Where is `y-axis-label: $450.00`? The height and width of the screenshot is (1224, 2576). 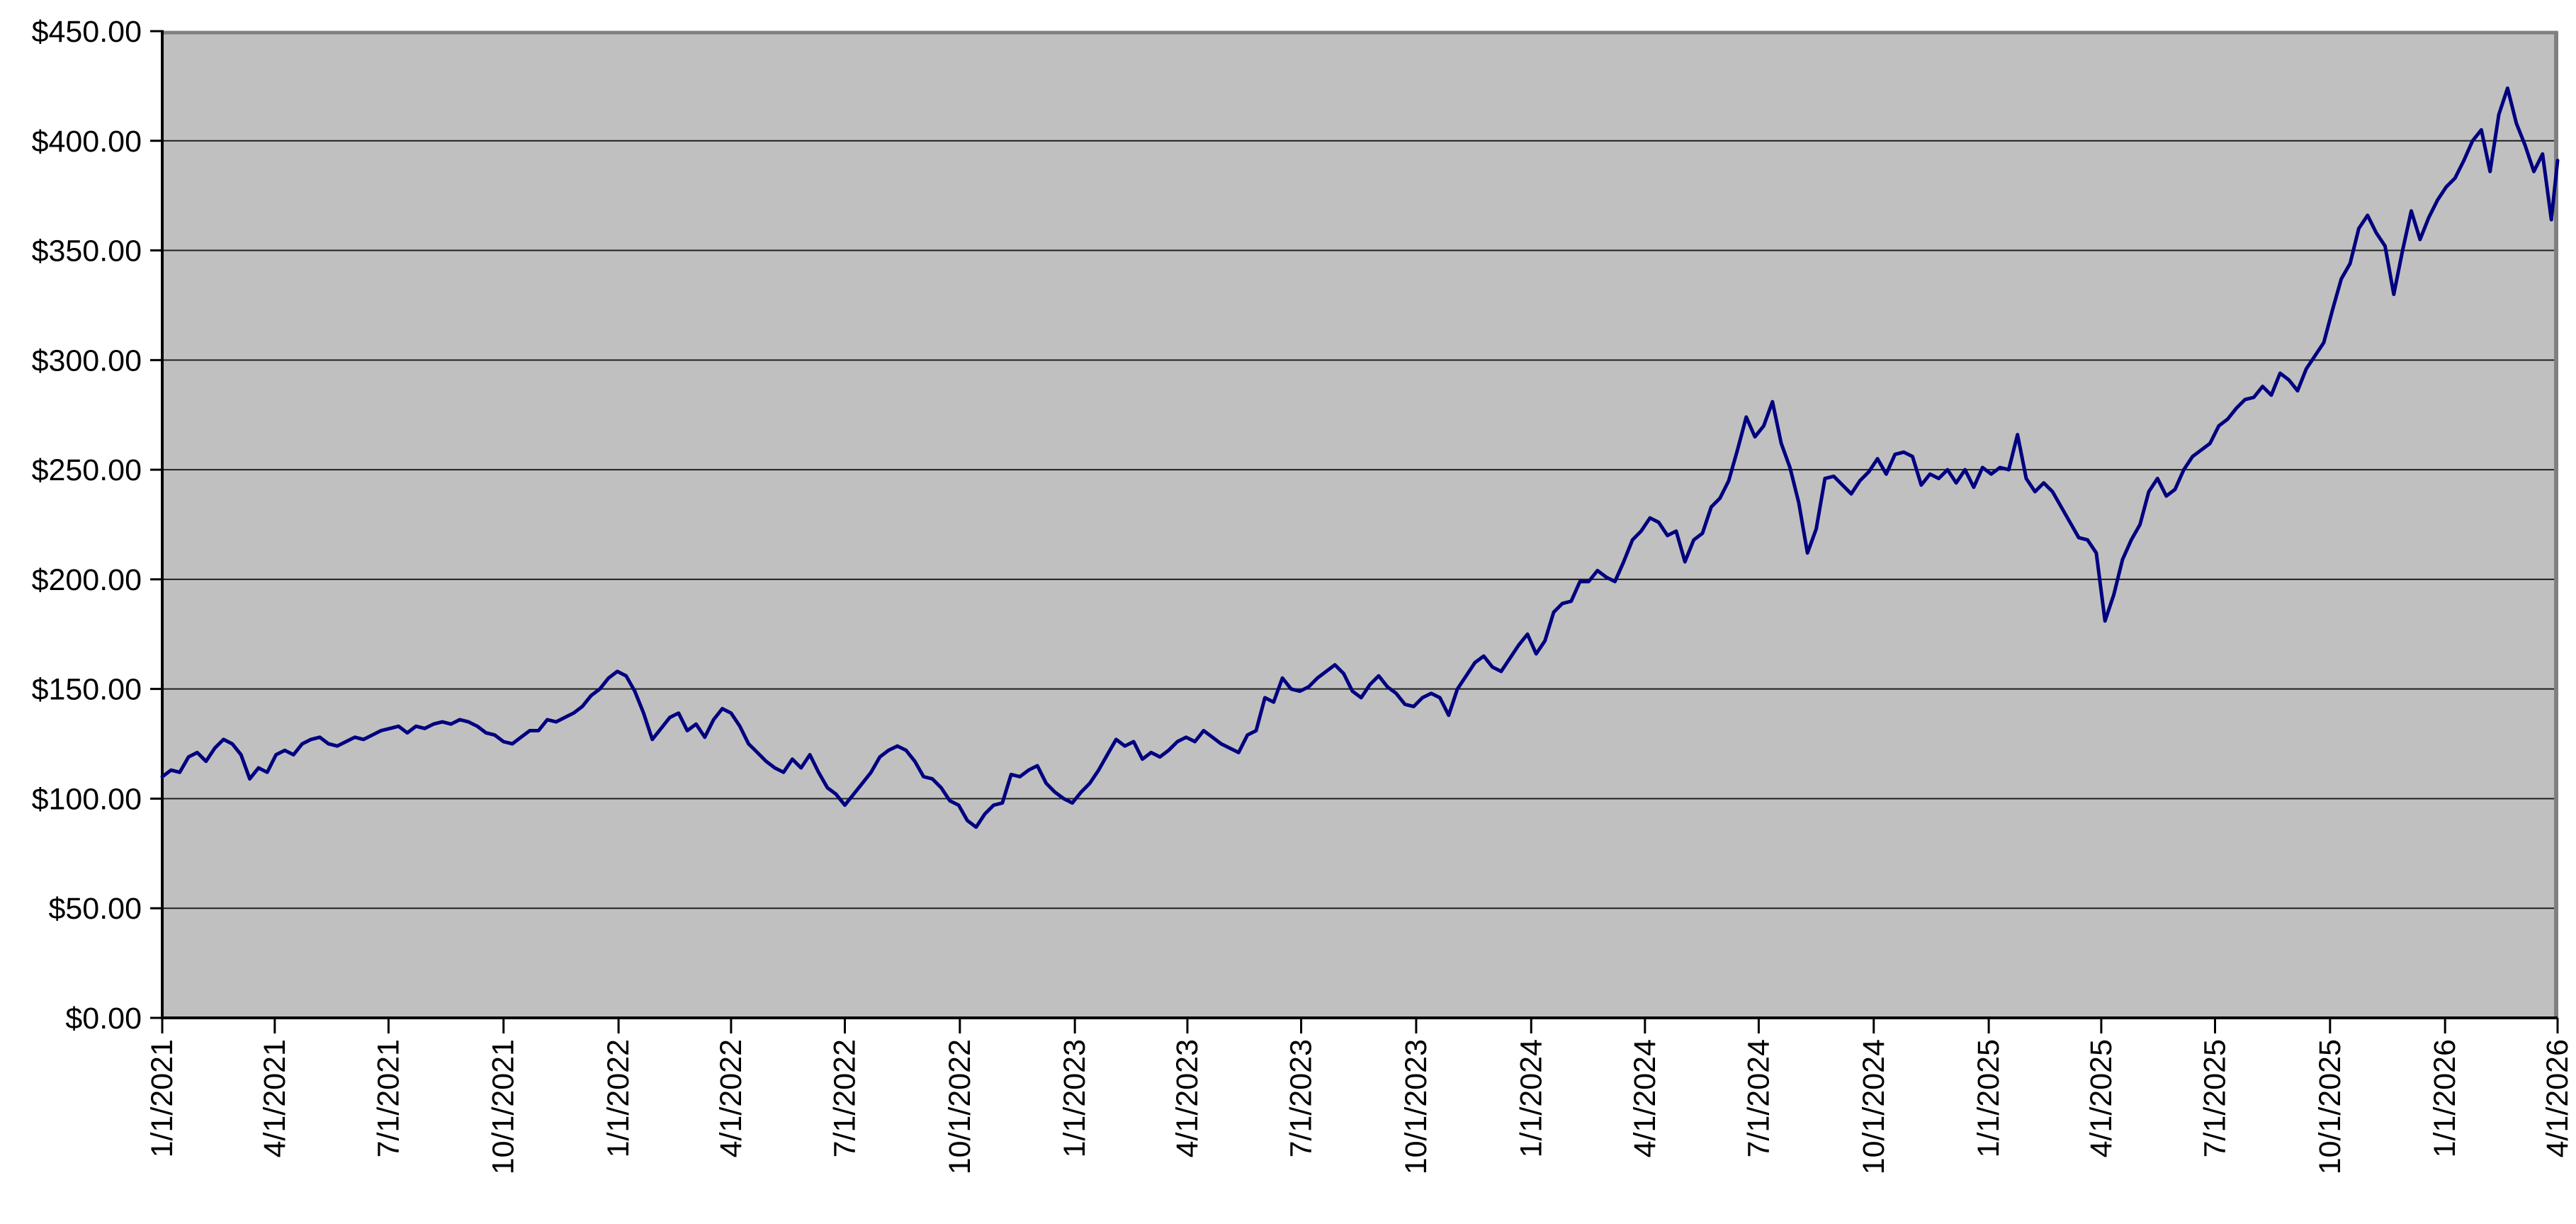
y-axis-label: $450.00 is located at coordinates (87, 32).